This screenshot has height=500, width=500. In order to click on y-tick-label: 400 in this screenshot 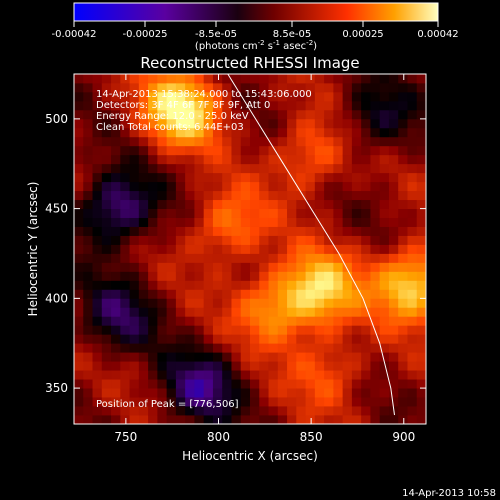, I will do `click(56, 298)`.